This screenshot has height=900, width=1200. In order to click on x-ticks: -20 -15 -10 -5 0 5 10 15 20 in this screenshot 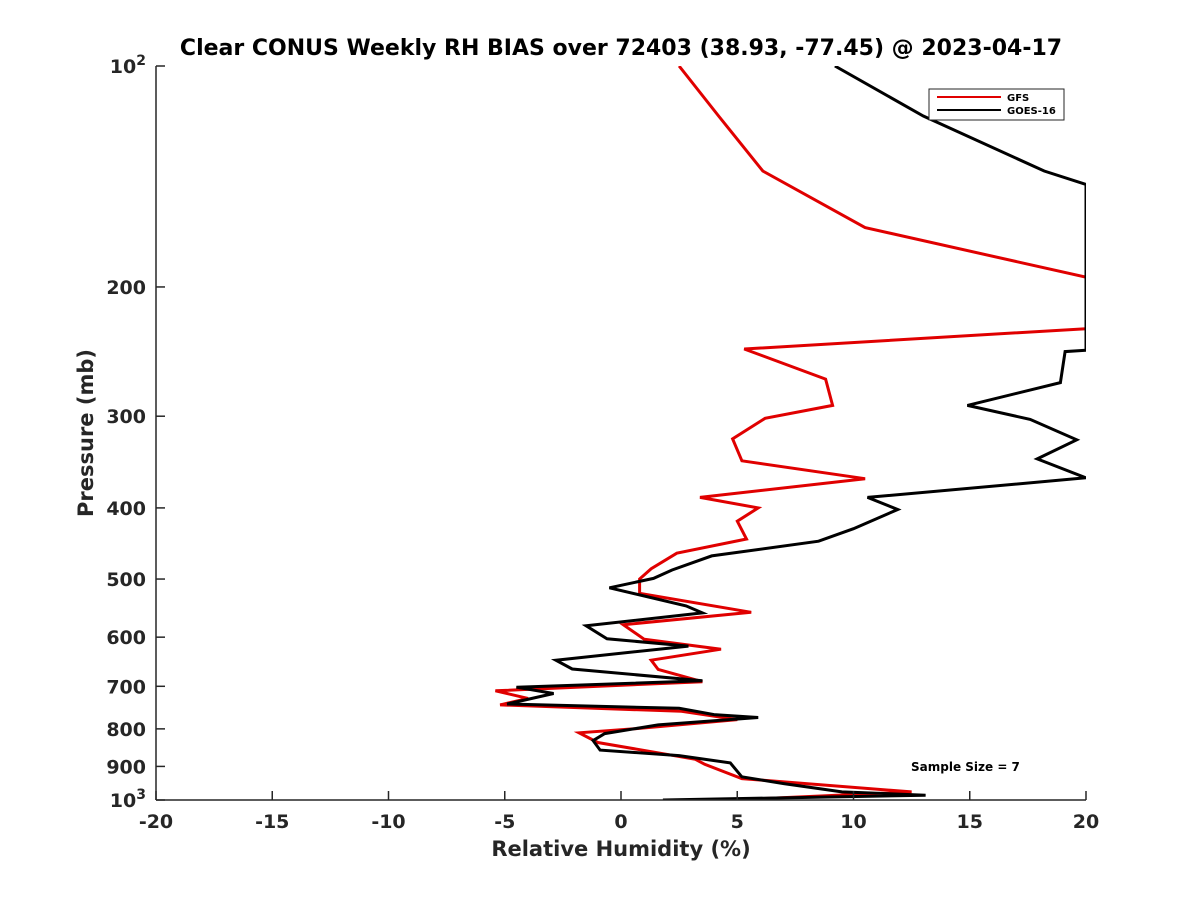, I will do `click(619, 812)`.